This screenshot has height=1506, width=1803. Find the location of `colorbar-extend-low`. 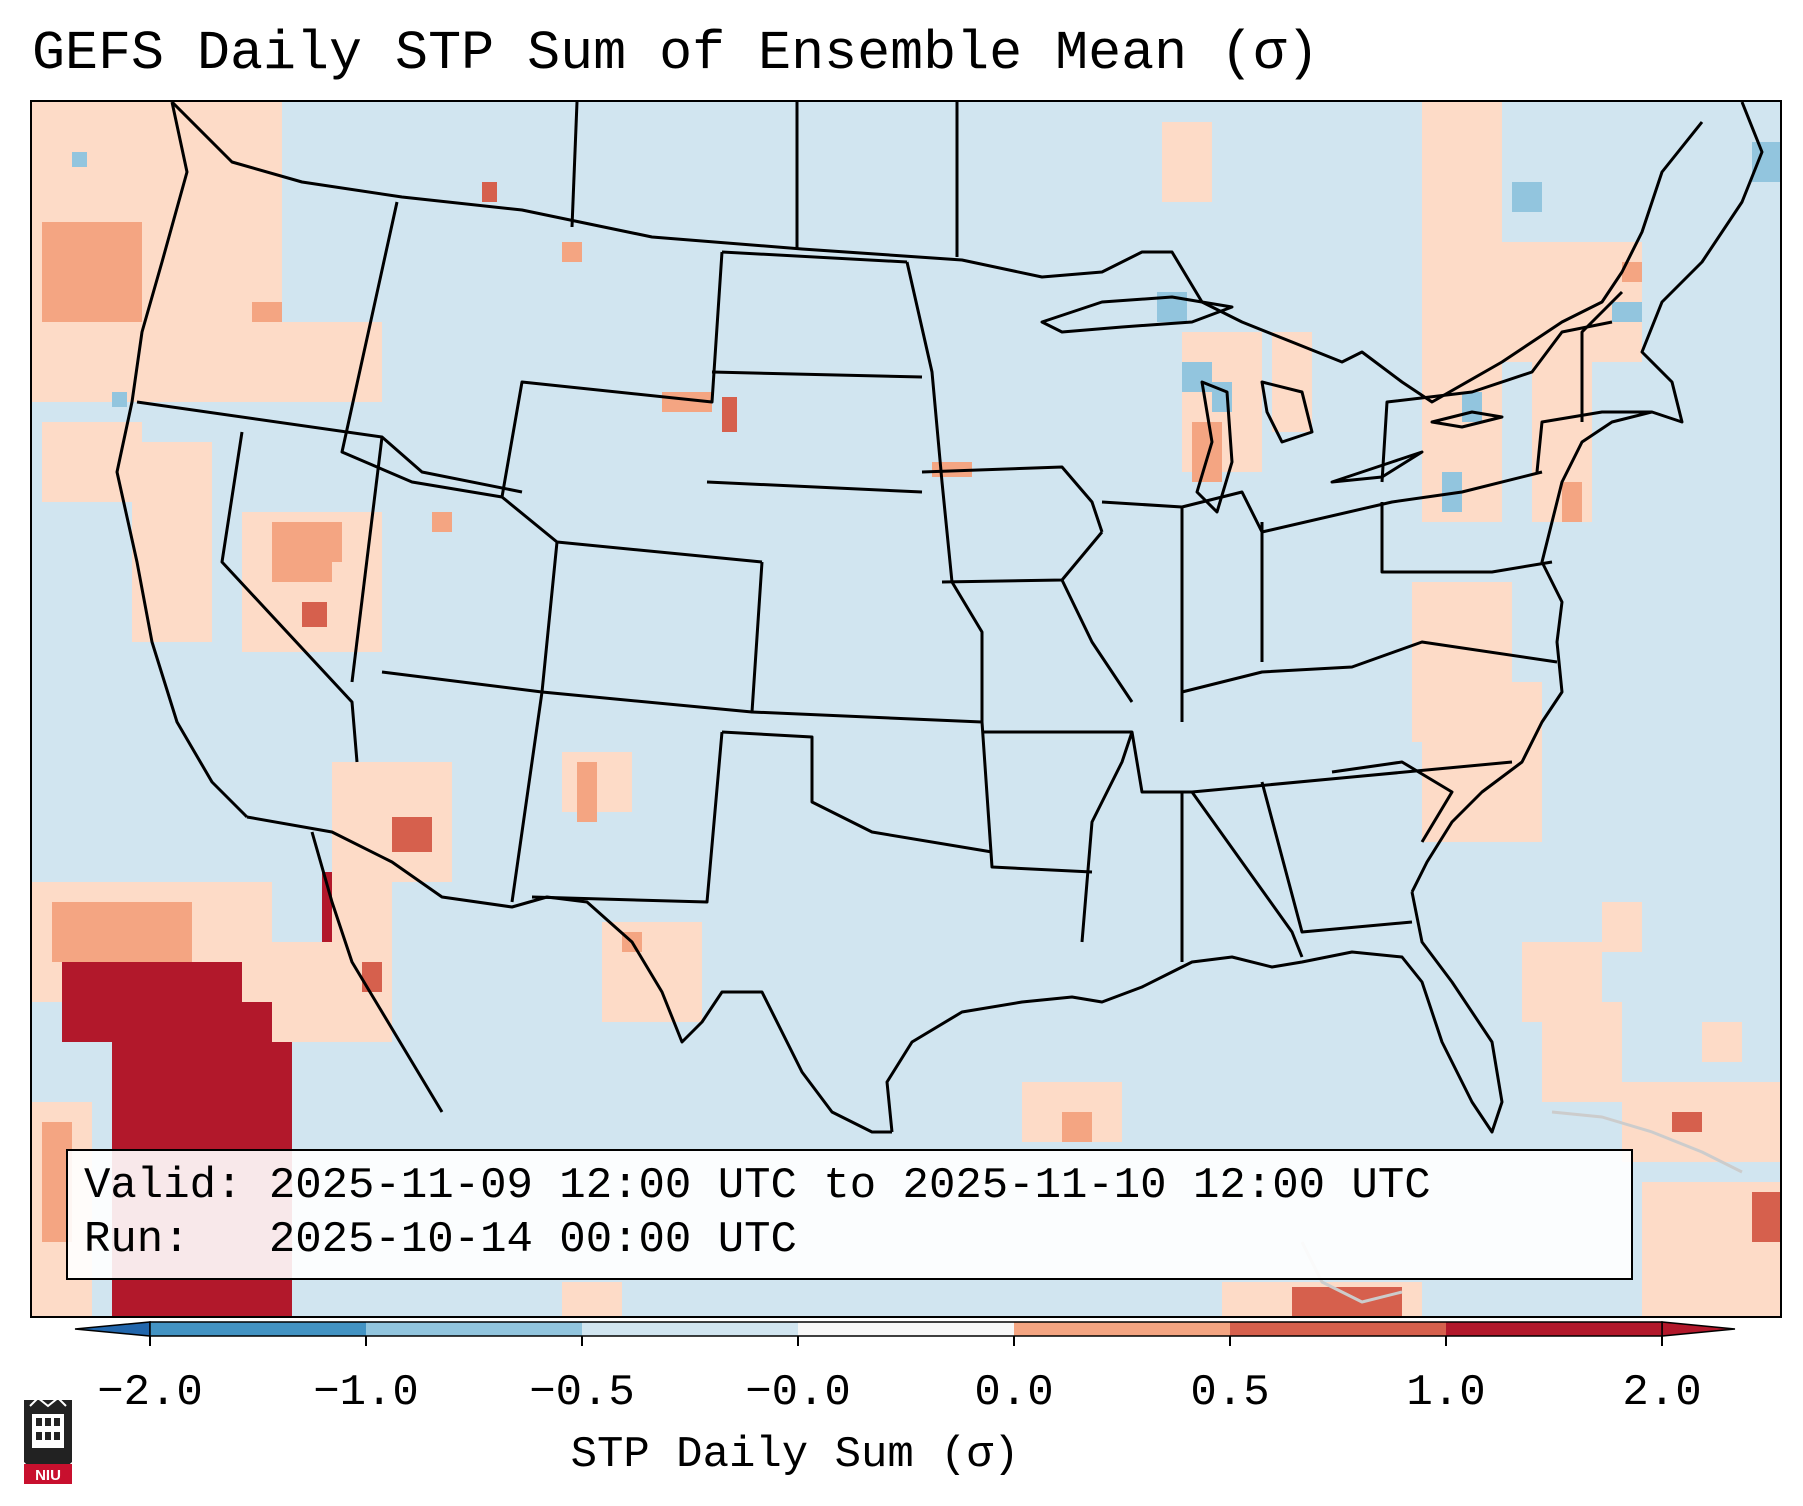

colorbar-extend-low is located at coordinates (112, 1329).